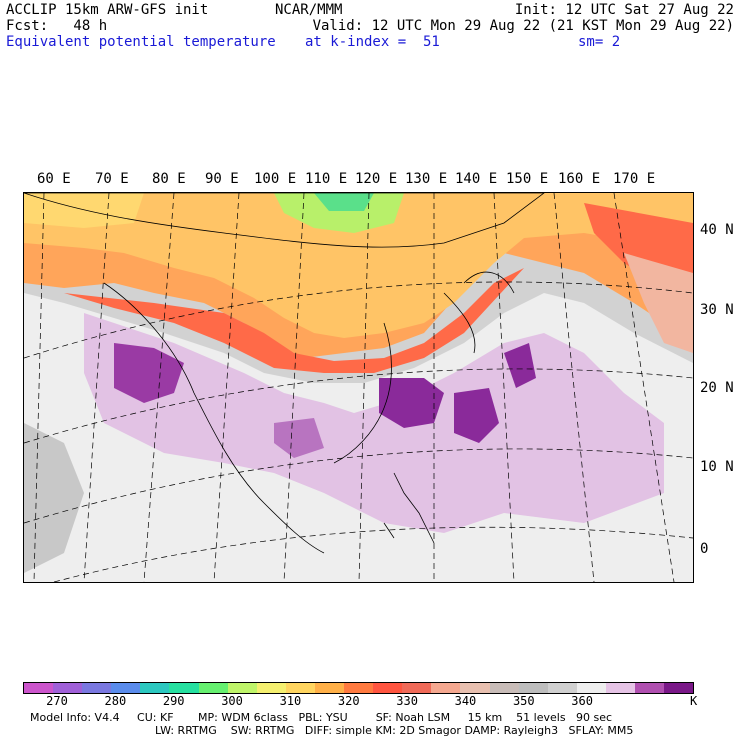 The width and height of the screenshot is (740, 740). I want to click on field-name: Equivalent potential temperature, so click(141, 42).